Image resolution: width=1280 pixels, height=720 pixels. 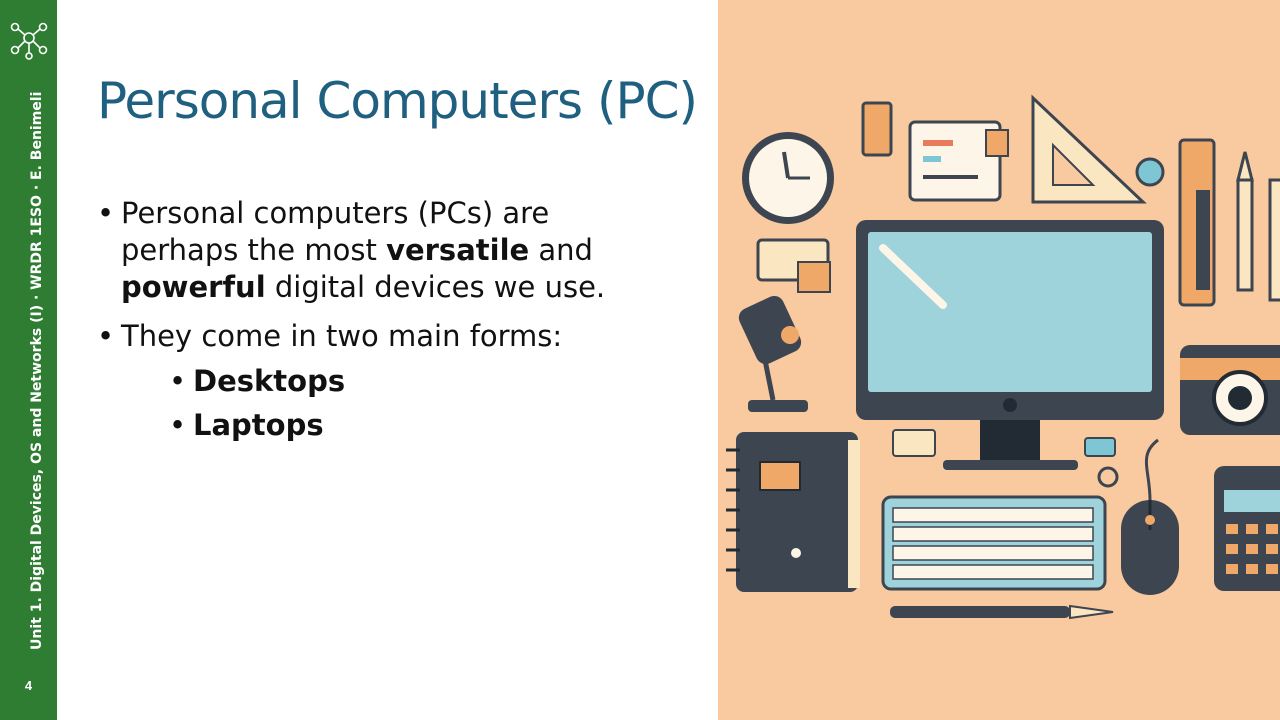 I want to click on bullet-text-part: and, so click(x=561, y=250).